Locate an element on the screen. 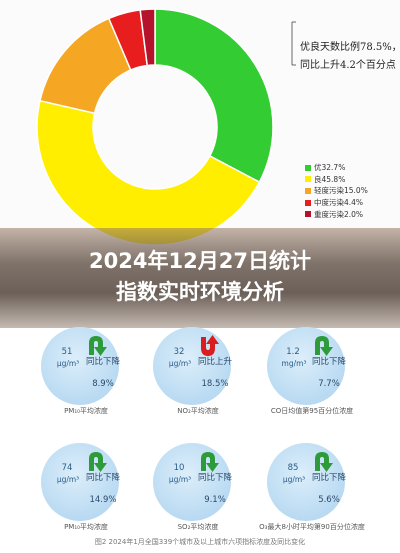 This screenshot has width=400, height=553. indicator-circle: 85 μg/m³ 同比下降 5.6% is located at coordinates (307, 482).